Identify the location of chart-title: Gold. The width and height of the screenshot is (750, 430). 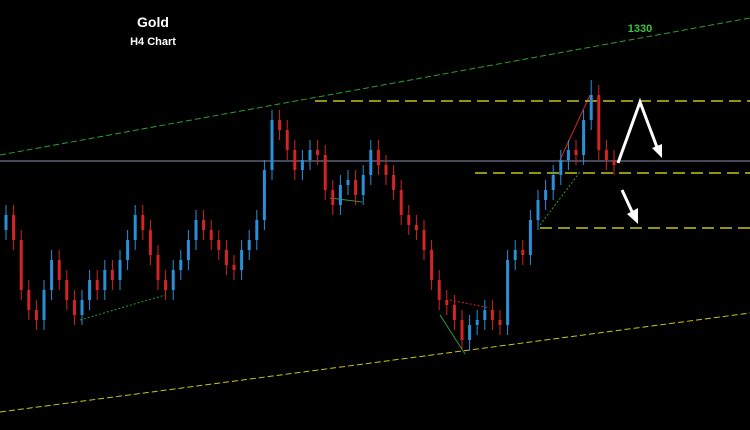
(153, 22).